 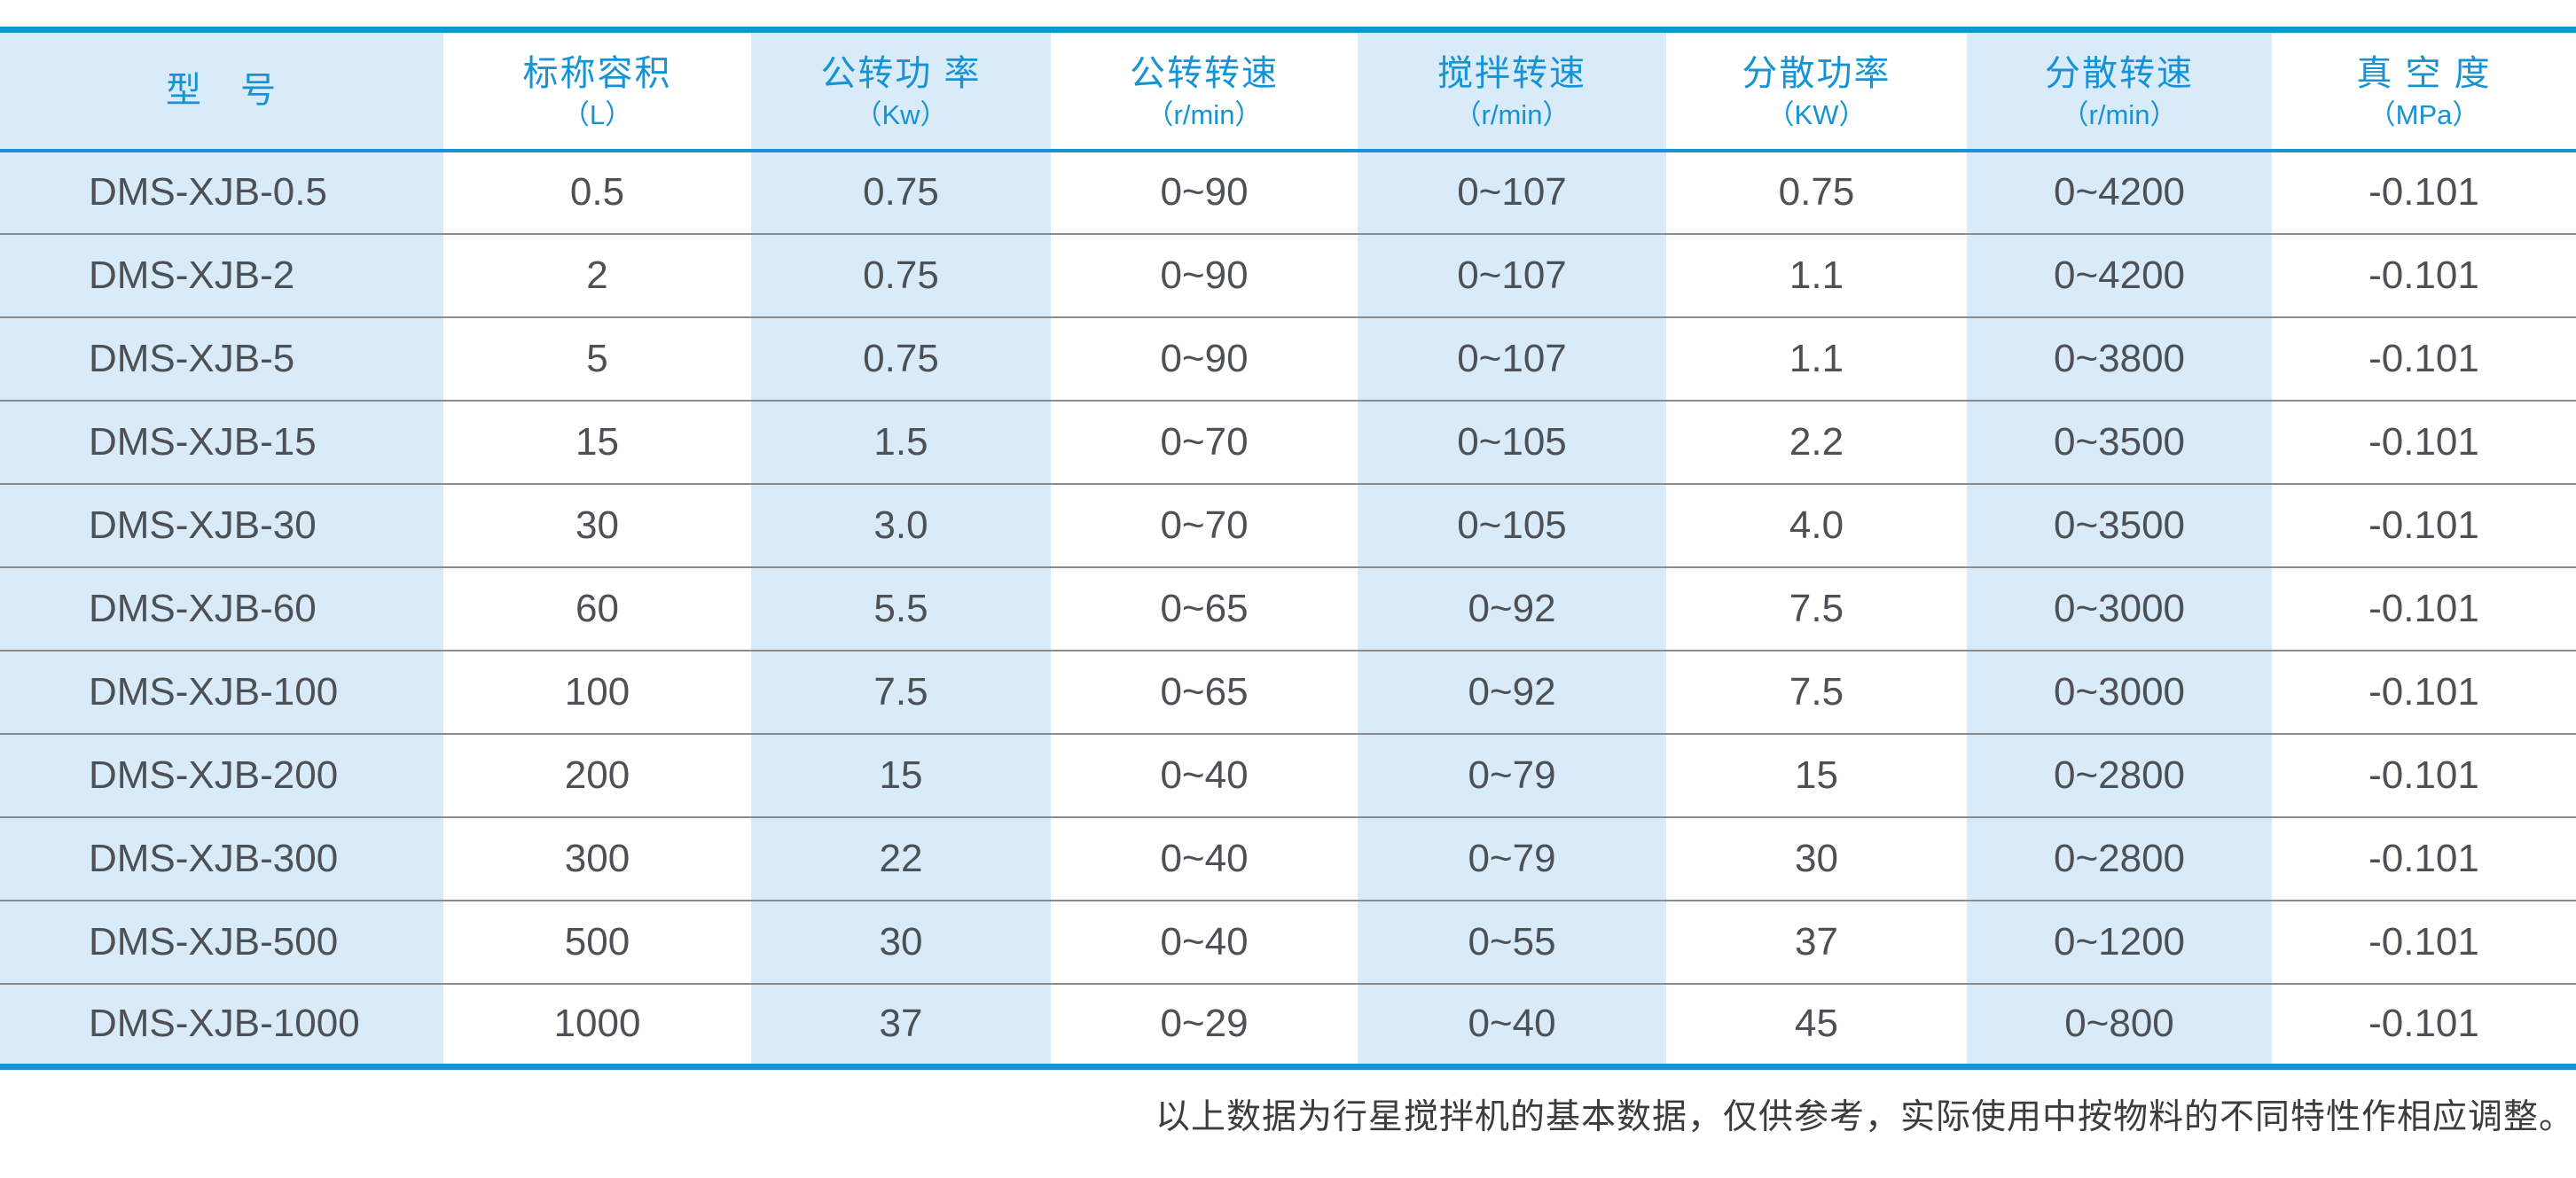 What do you see at coordinates (221, 524) in the screenshot?
I see `model-cell: DMS-XJB-30` at bounding box center [221, 524].